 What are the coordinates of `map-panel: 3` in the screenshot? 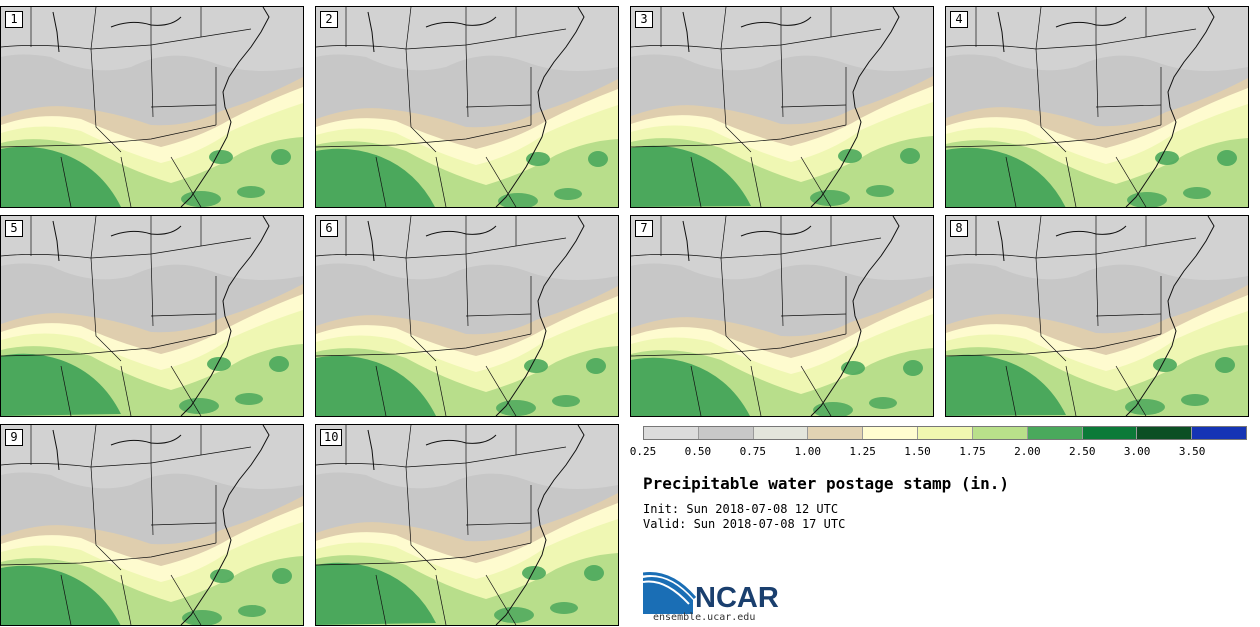 It's located at (782, 107).